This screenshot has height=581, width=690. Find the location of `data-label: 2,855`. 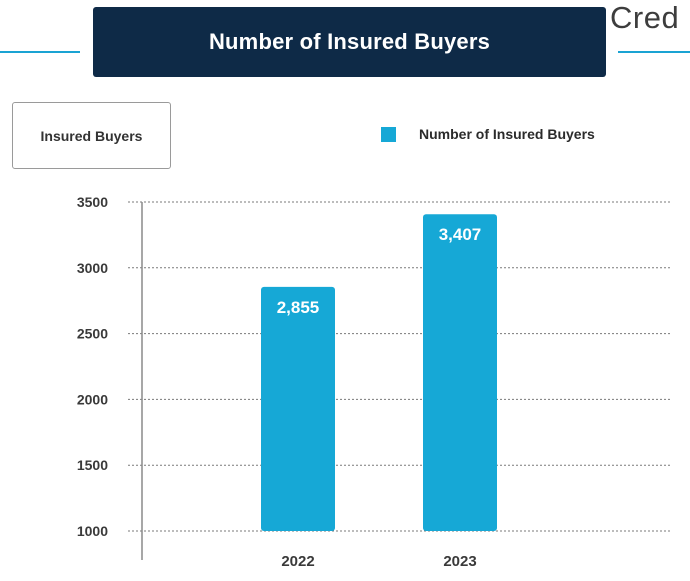

data-label: 2,855 is located at coordinates (298, 307).